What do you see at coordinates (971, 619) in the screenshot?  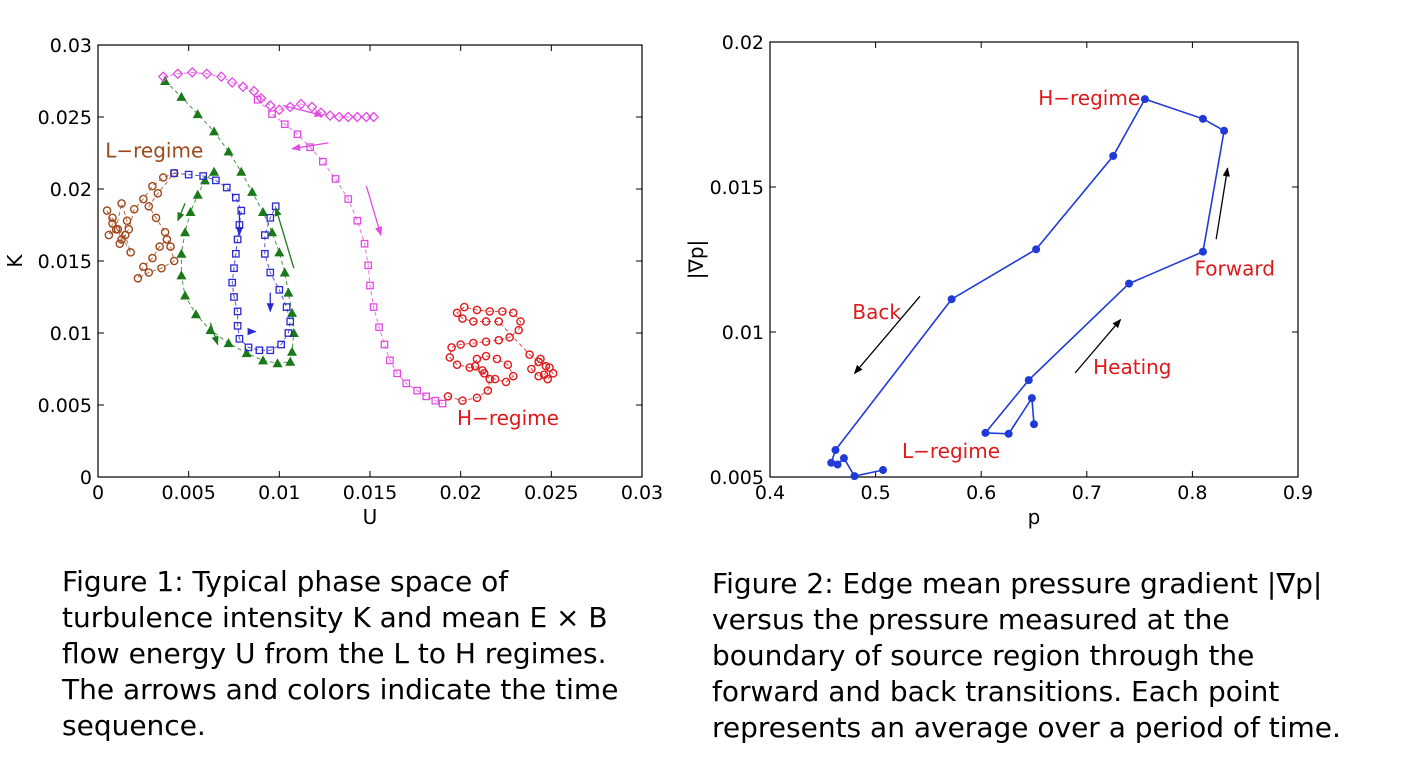 I see `caption-line: versus the pressure measured at the` at bounding box center [971, 619].